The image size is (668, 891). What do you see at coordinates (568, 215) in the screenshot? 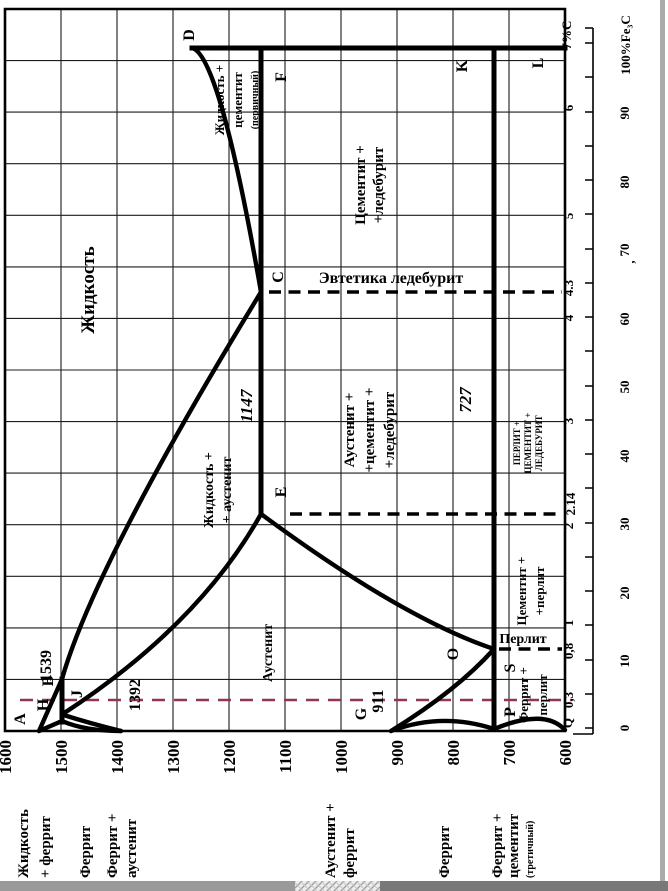
I see `carbon-tick-5: 5` at bounding box center [568, 215].